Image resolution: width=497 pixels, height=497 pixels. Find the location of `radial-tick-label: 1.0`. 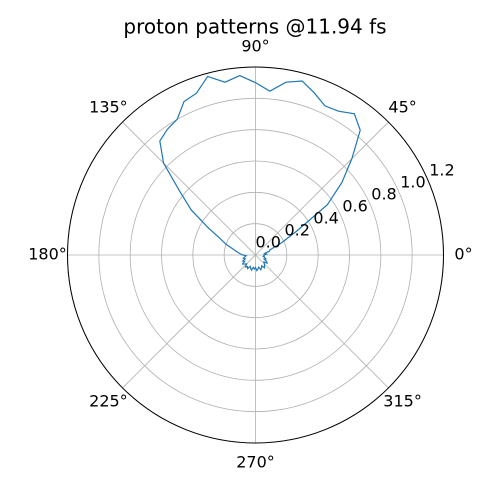

radial-tick-label: 1.0 is located at coordinates (412, 182).